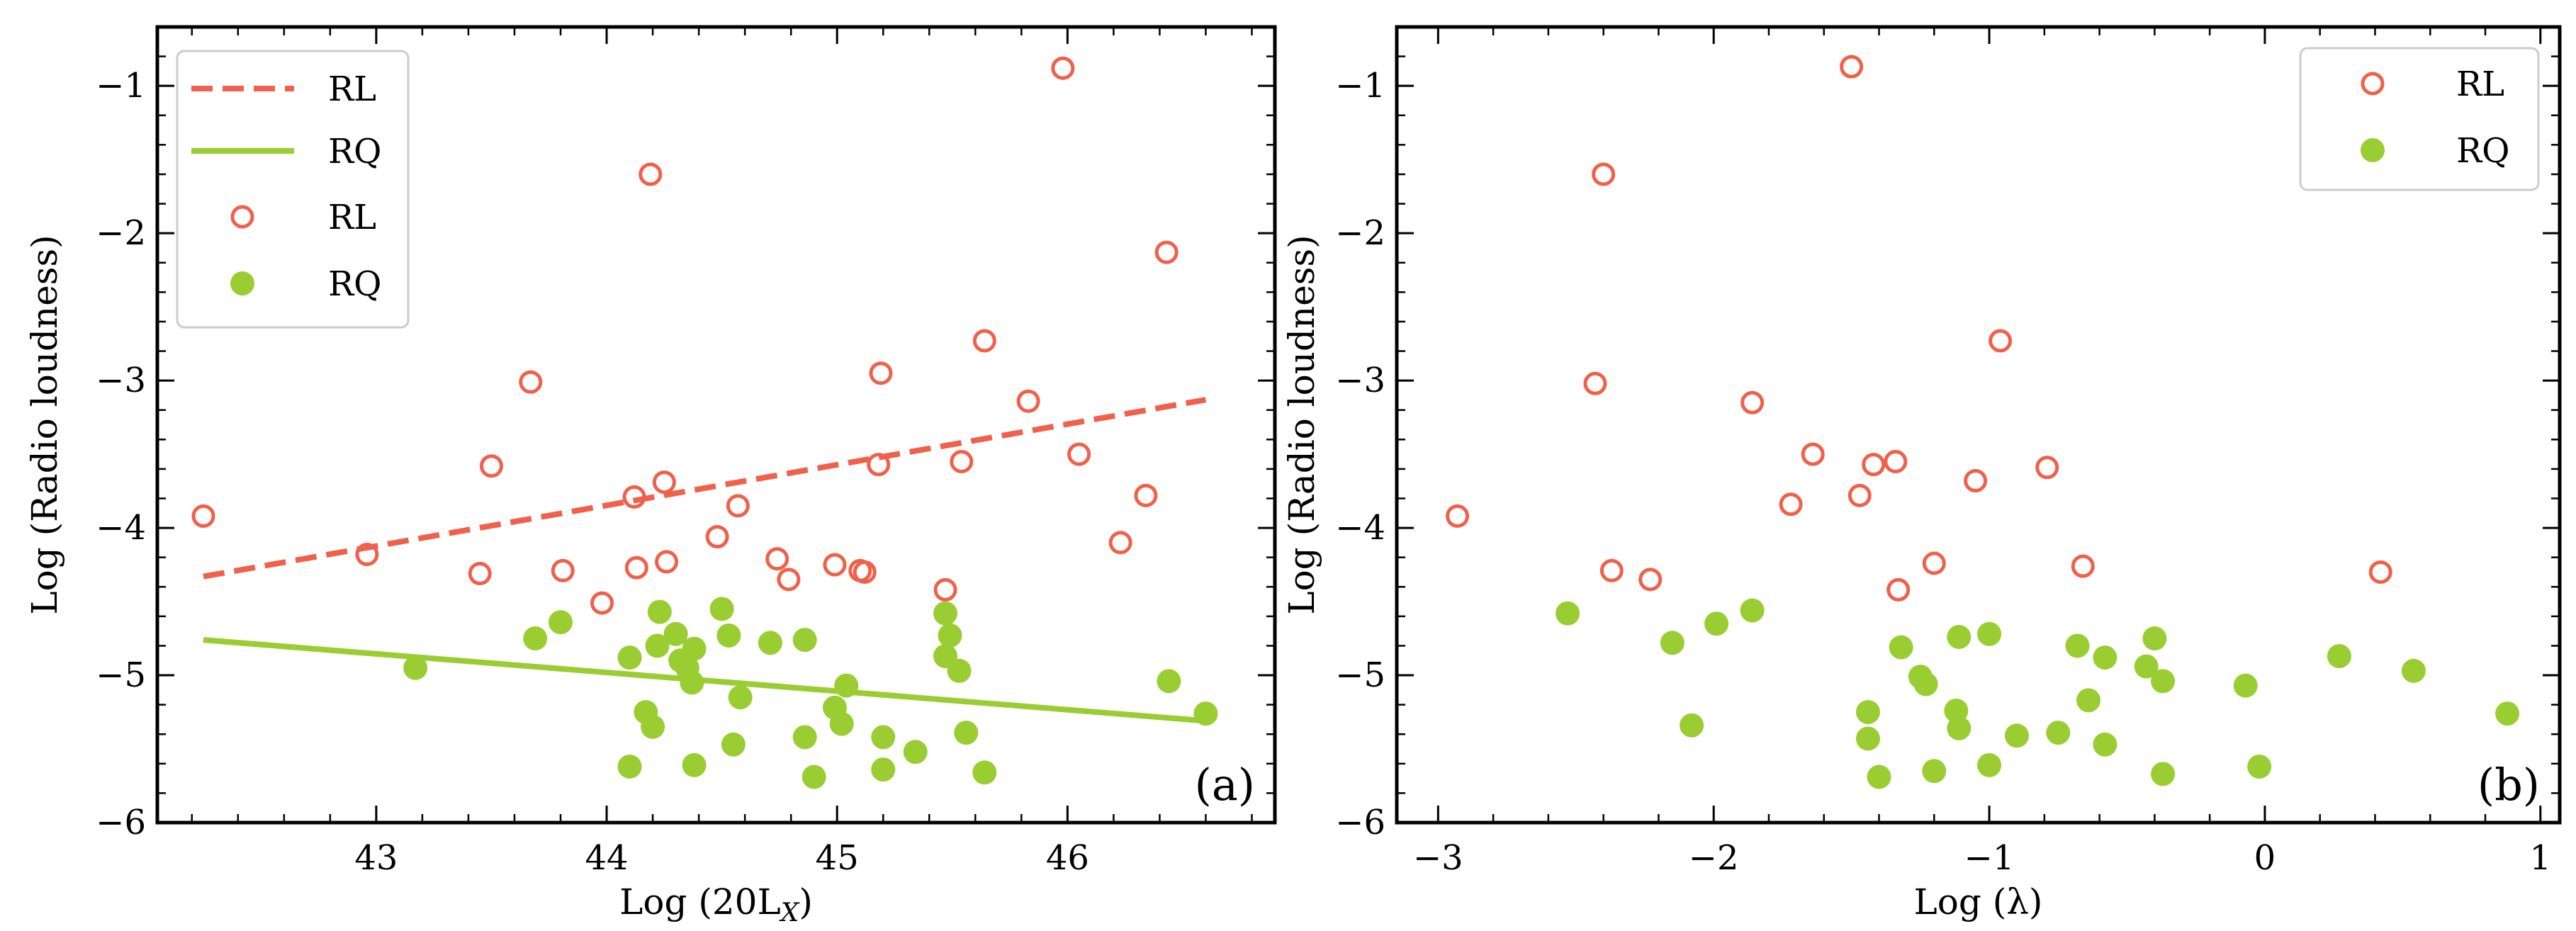 The width and height of the screenshot is (2576, 931). Describe the element at coordinates (1978, 902) in the screenshot. I see `x-axis-title: Log (λ)` at that location.